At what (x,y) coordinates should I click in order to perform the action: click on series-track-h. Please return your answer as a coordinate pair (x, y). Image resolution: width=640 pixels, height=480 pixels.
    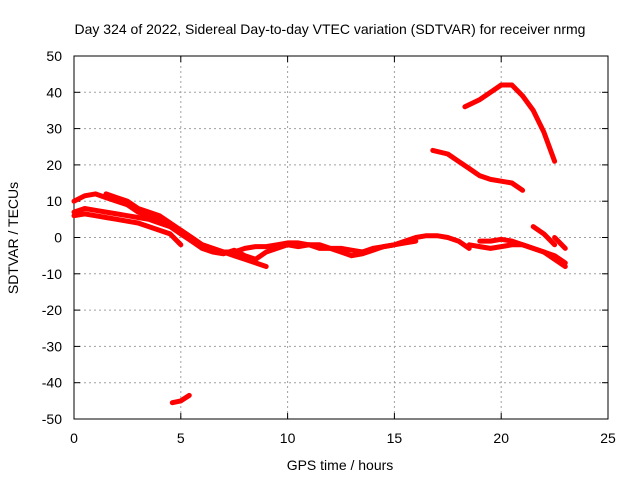
    Looking at the image, I should click on (560, 243).